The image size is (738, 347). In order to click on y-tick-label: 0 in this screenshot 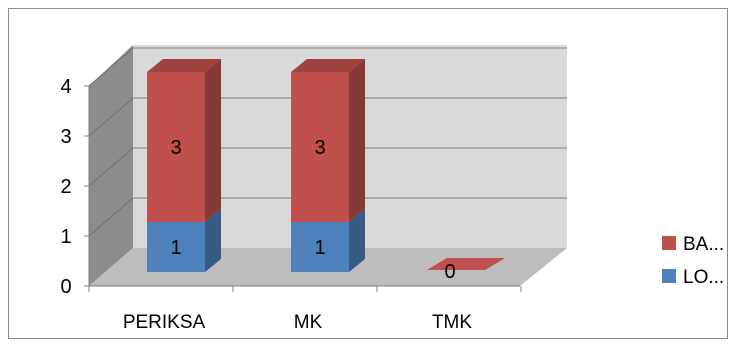, I will do `click(65, 287)`.